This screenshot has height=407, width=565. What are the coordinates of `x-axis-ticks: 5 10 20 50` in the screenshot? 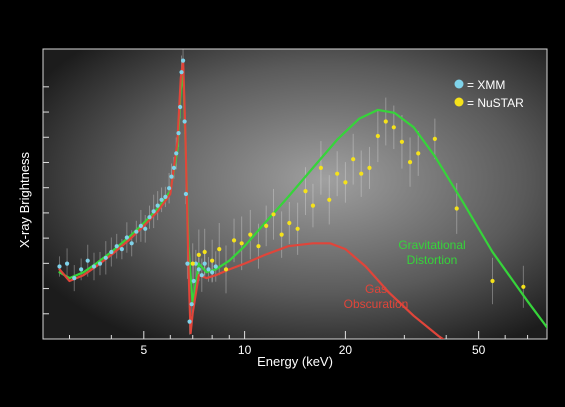 It's located at (299, 344).